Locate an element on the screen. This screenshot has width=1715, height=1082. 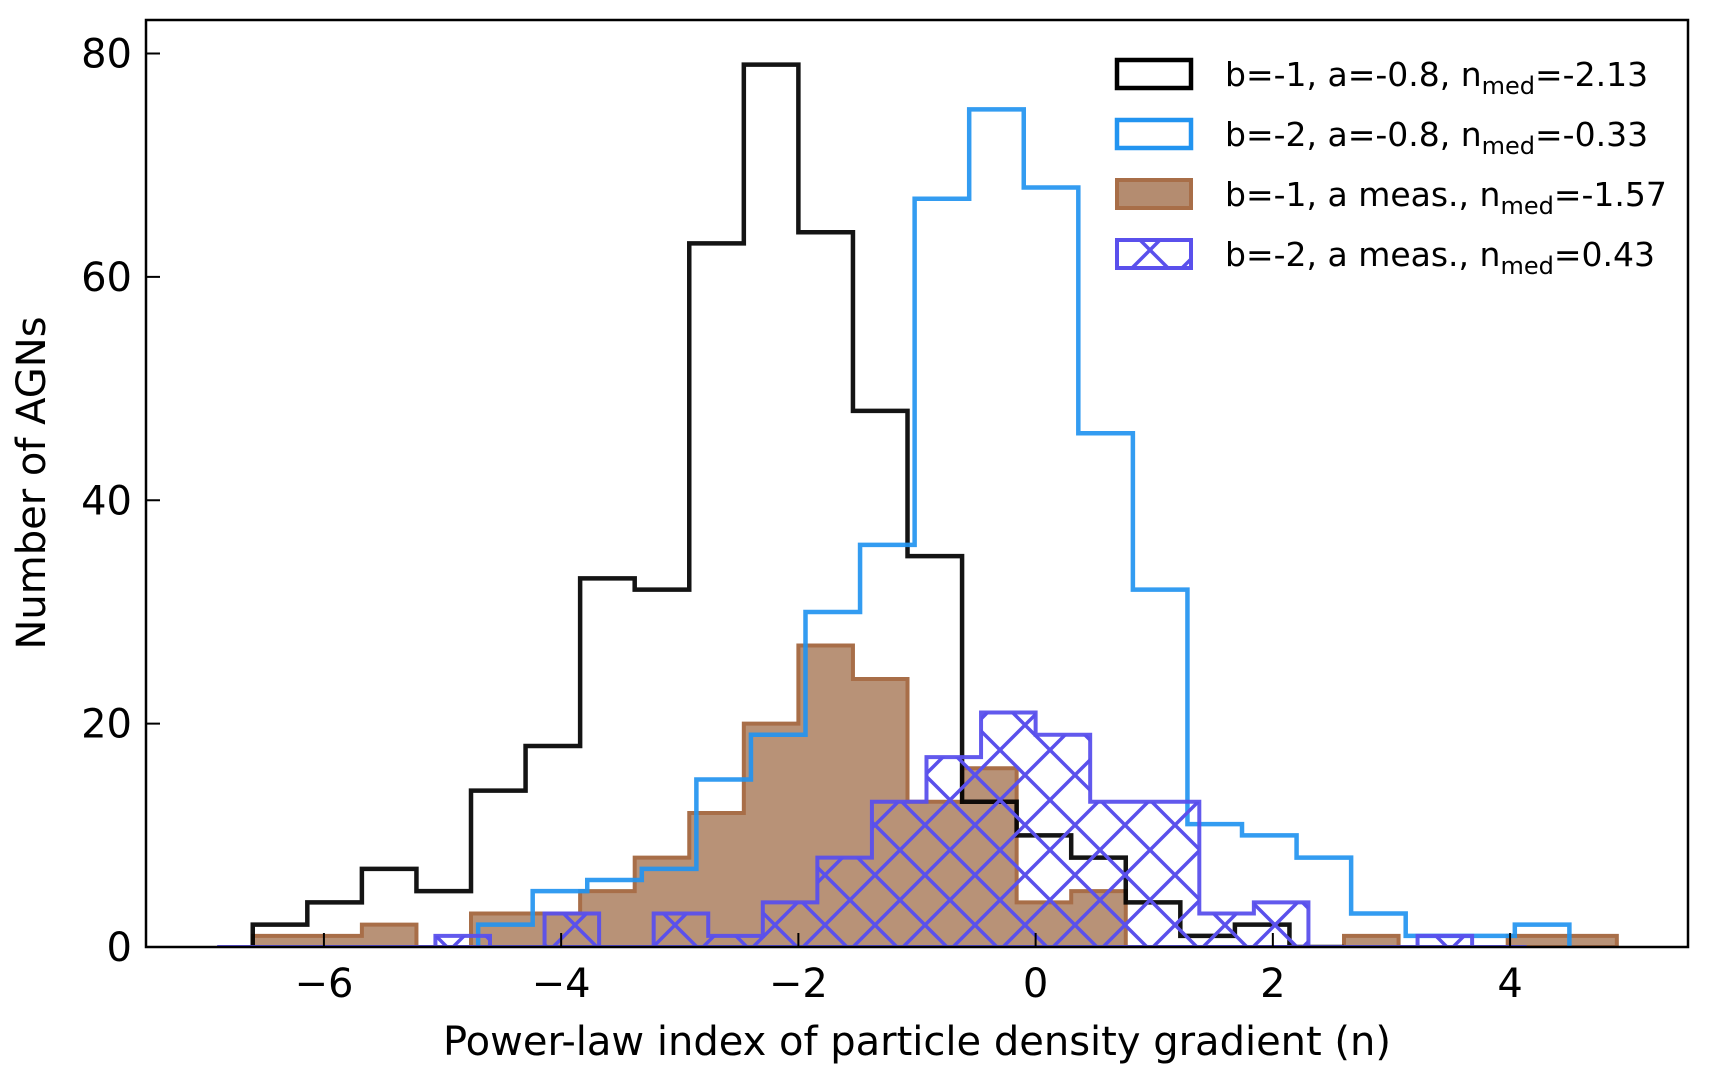
x-tick-label: −2 is located at coordinates (798, 984).